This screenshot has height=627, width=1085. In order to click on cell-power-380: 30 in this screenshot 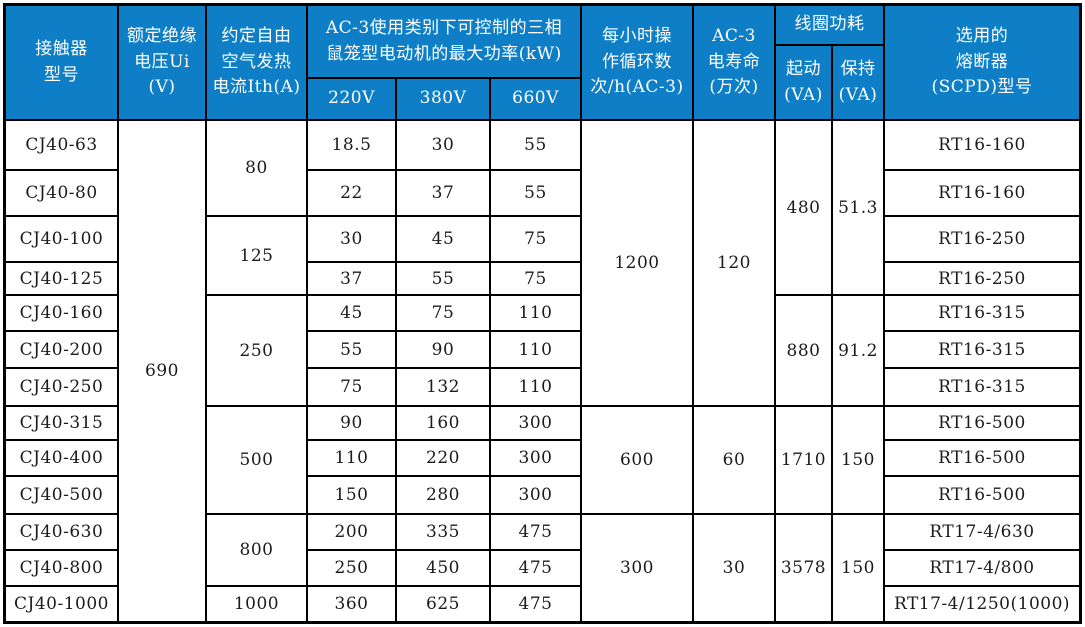, I will do `click(443, 145)`.